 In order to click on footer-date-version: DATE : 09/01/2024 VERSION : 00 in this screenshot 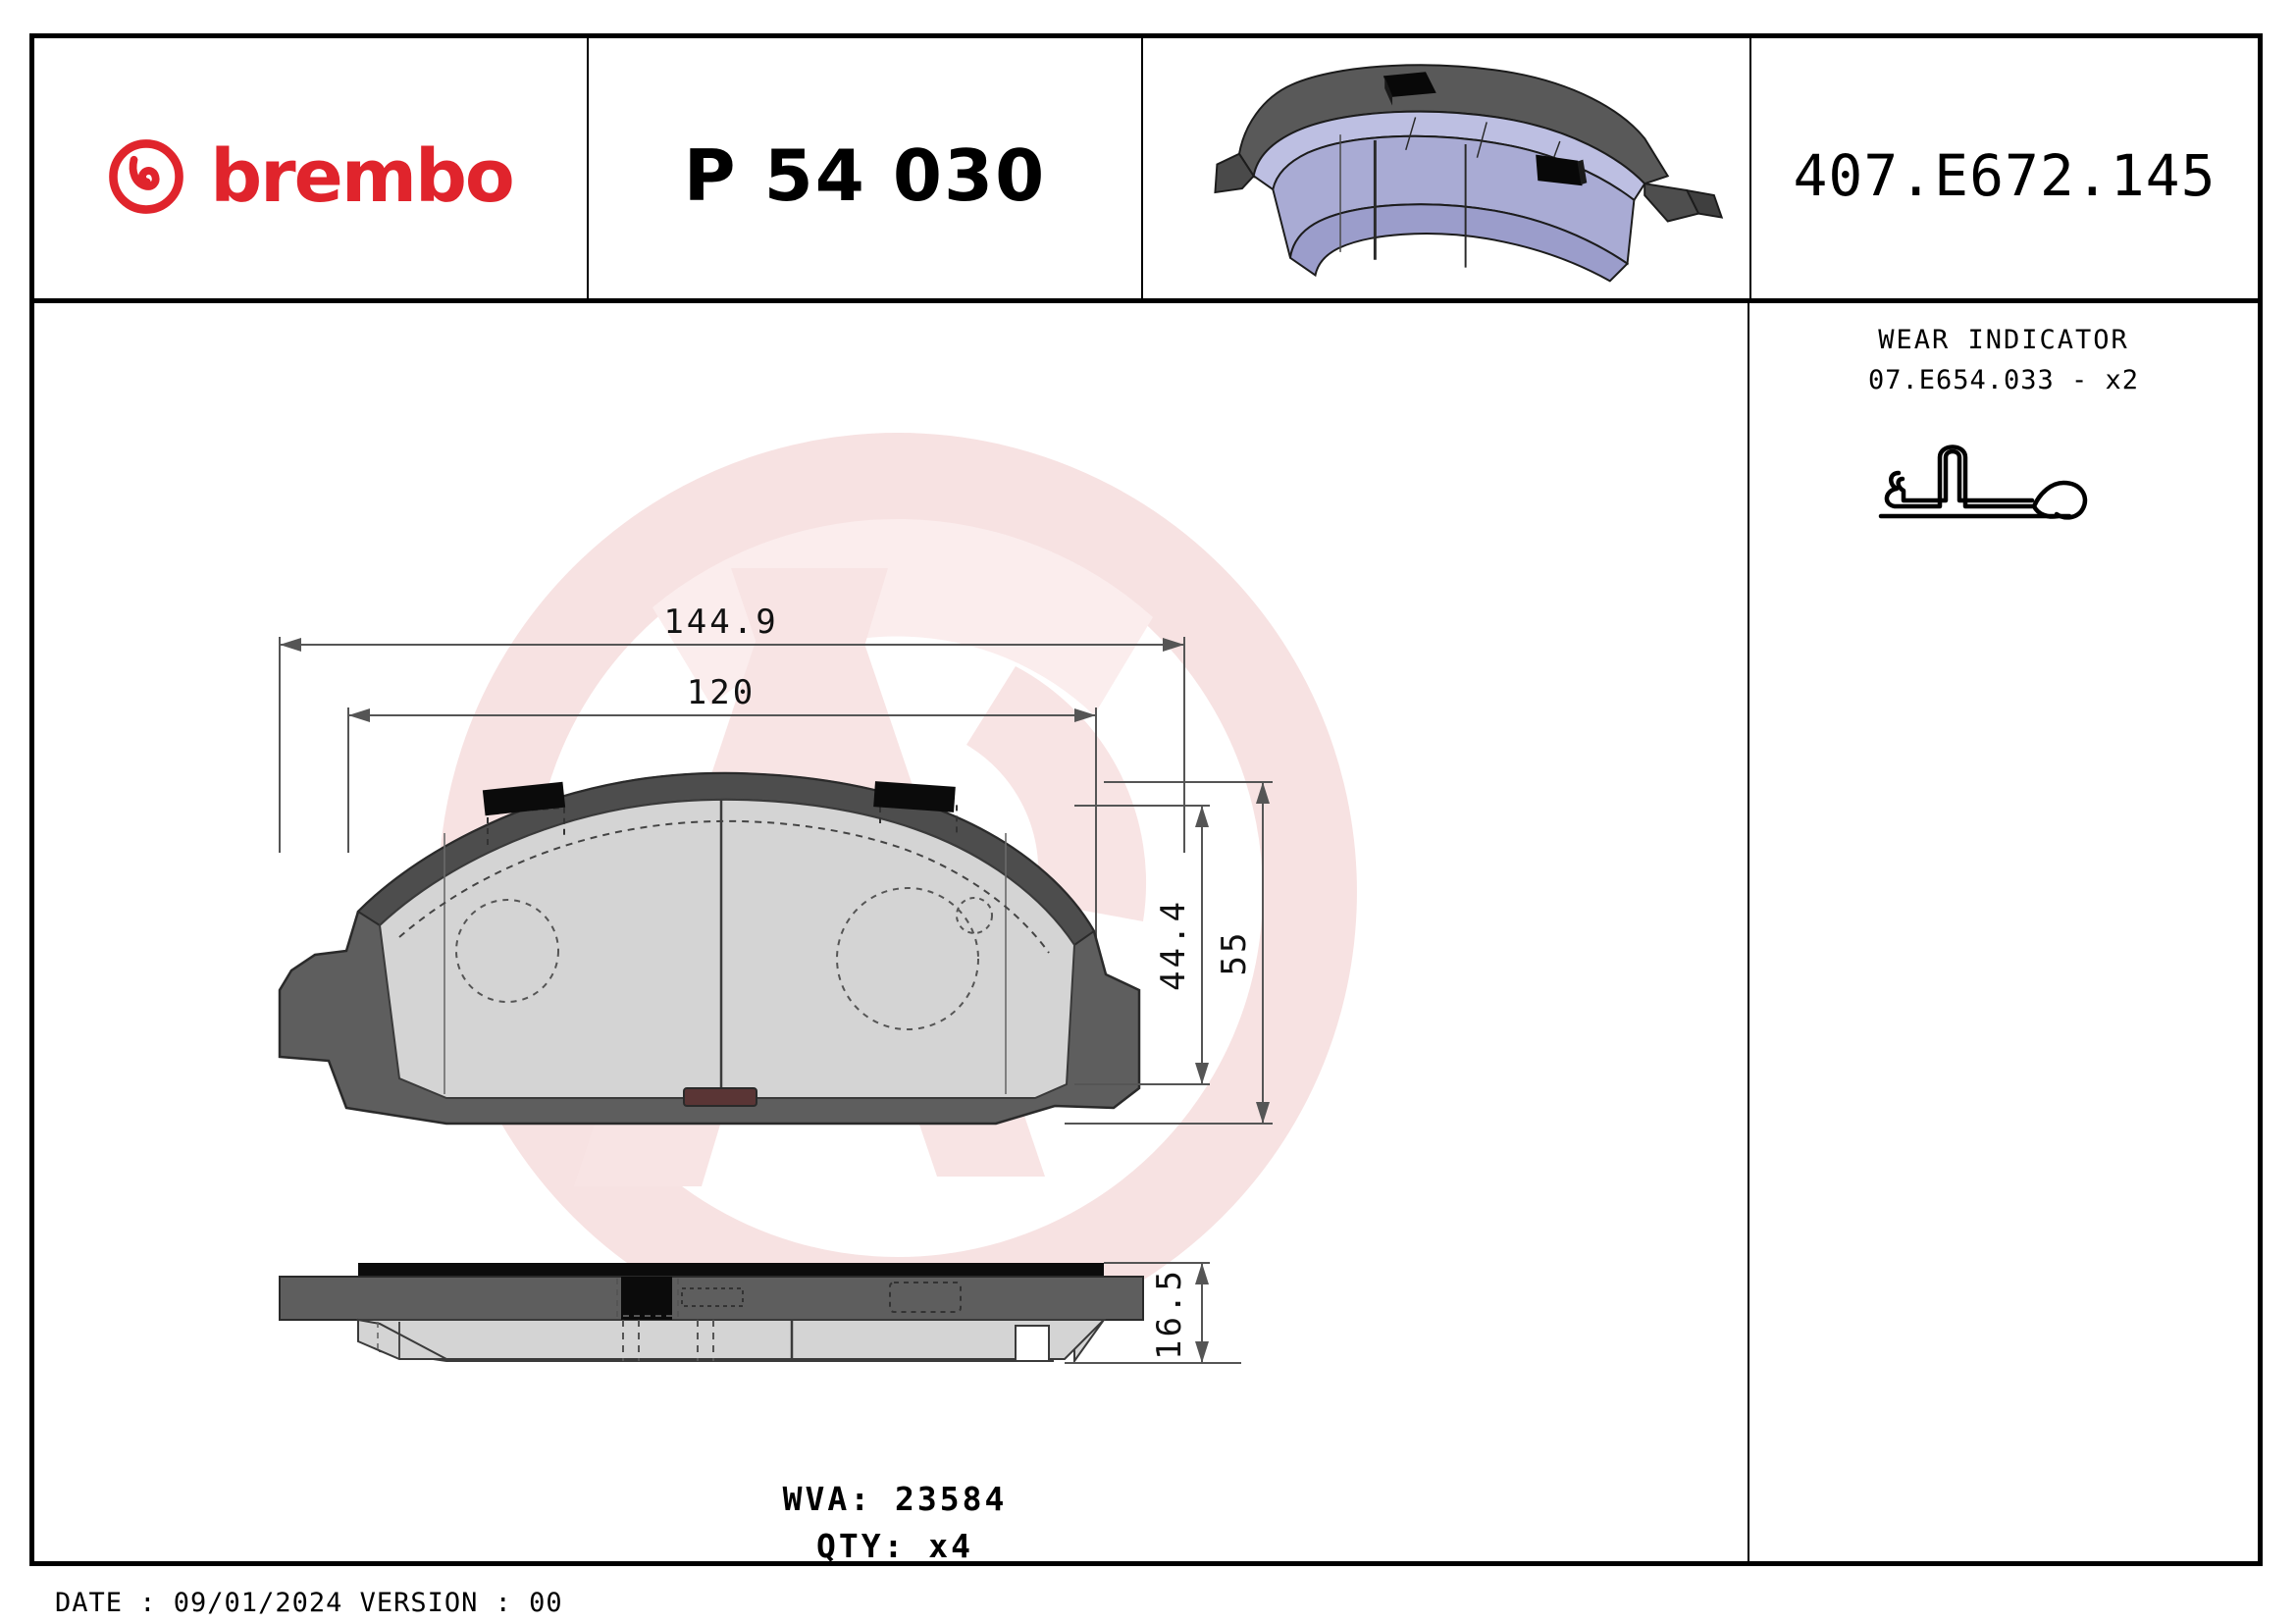, I will do `click(309, 1603)`.